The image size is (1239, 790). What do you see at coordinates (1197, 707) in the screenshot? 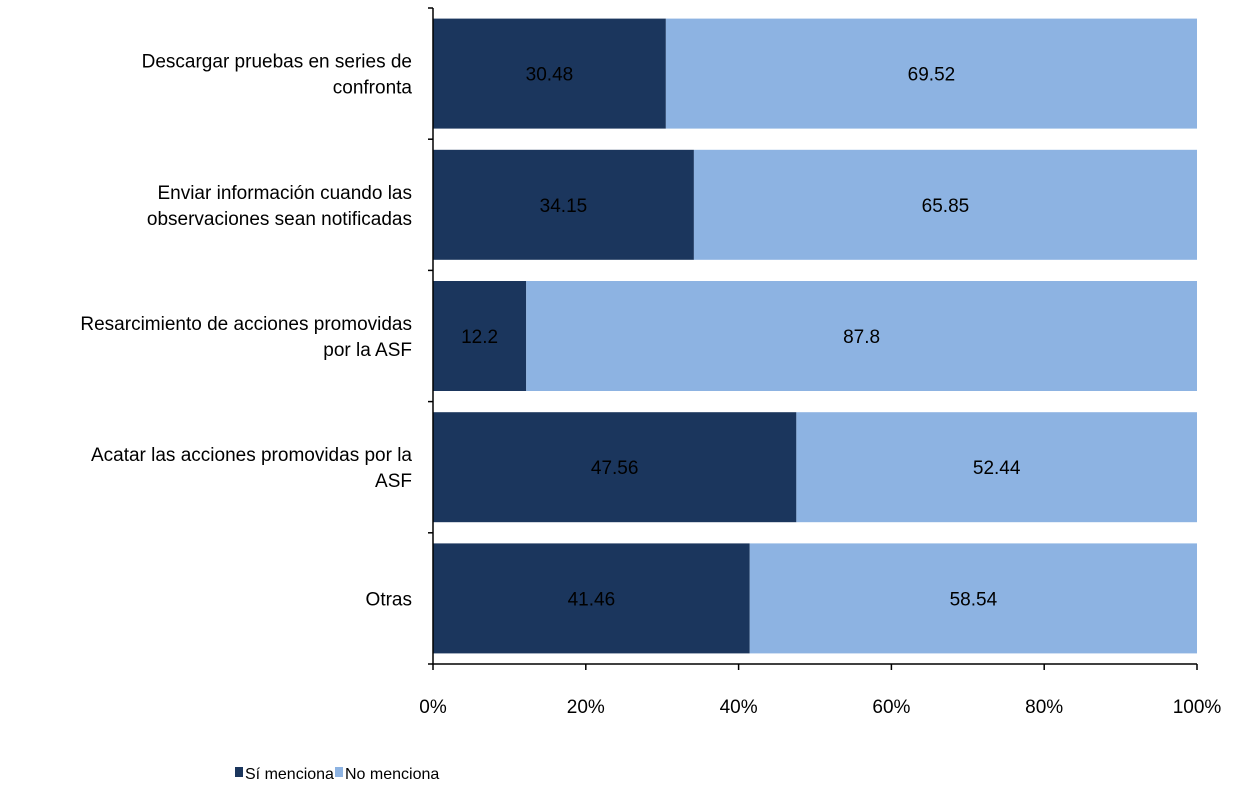
I see `x-tick-label: 100%` at bounding box center [1197, 707].